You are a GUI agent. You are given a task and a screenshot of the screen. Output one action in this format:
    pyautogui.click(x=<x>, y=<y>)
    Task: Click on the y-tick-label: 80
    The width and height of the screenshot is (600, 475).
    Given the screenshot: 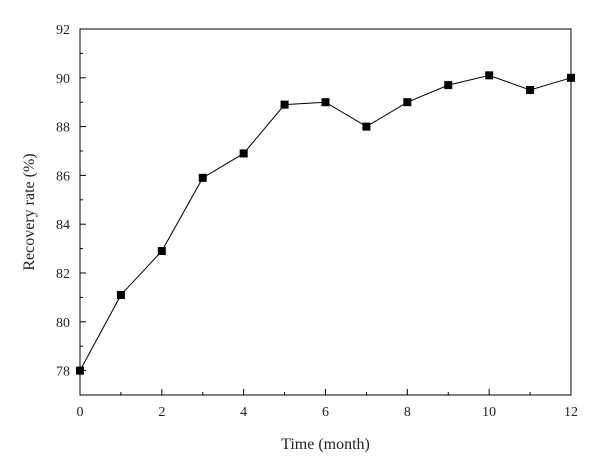 What is the action you would take?
    pyautogui.click(x=63, y=323)
    